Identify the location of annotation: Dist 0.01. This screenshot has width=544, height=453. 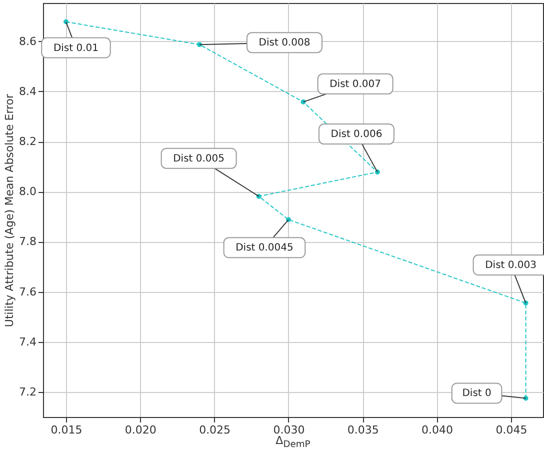
(76, 48).